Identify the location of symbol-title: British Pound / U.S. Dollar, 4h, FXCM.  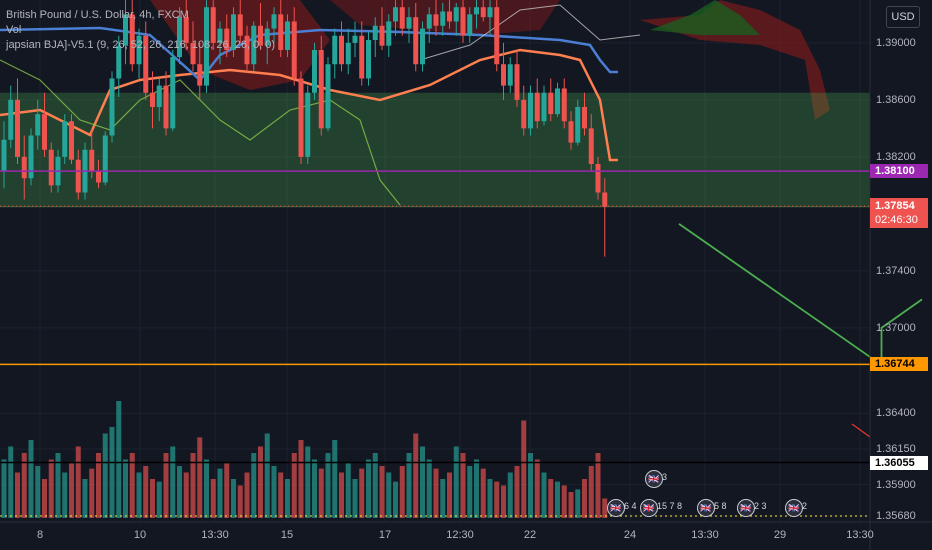
(97, 15).